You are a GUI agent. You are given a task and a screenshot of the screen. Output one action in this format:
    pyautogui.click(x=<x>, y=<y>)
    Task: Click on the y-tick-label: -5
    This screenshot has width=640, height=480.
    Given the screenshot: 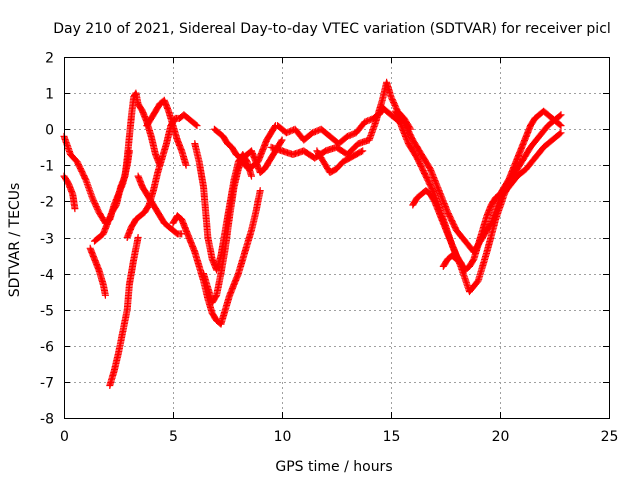 What is the action you would take?
    pyautogui.click(x=47, y=312)
    